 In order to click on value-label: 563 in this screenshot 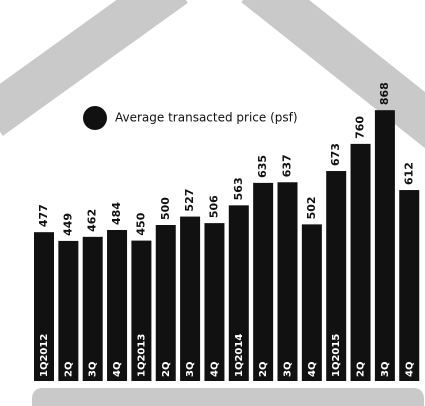, I will do `click(238, 188)`.